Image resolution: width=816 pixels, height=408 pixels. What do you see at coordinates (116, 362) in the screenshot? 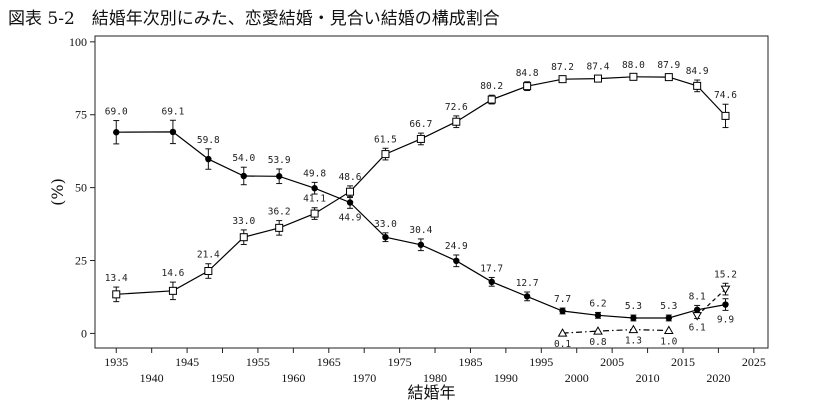
I see `x-tick-label: 1935` at bounding box center [116, 362].